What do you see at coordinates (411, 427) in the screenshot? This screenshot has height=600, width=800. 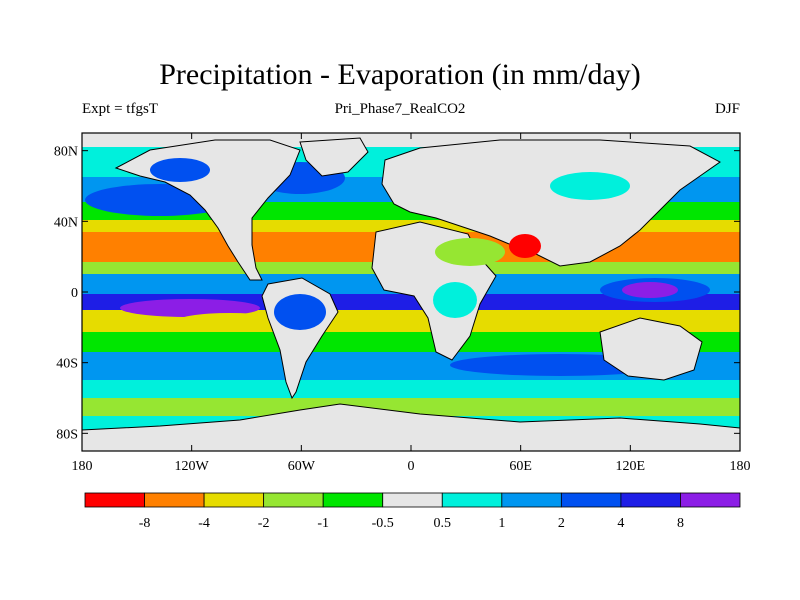 I see `antarctica-landmass` at bounding box center [411, 427].